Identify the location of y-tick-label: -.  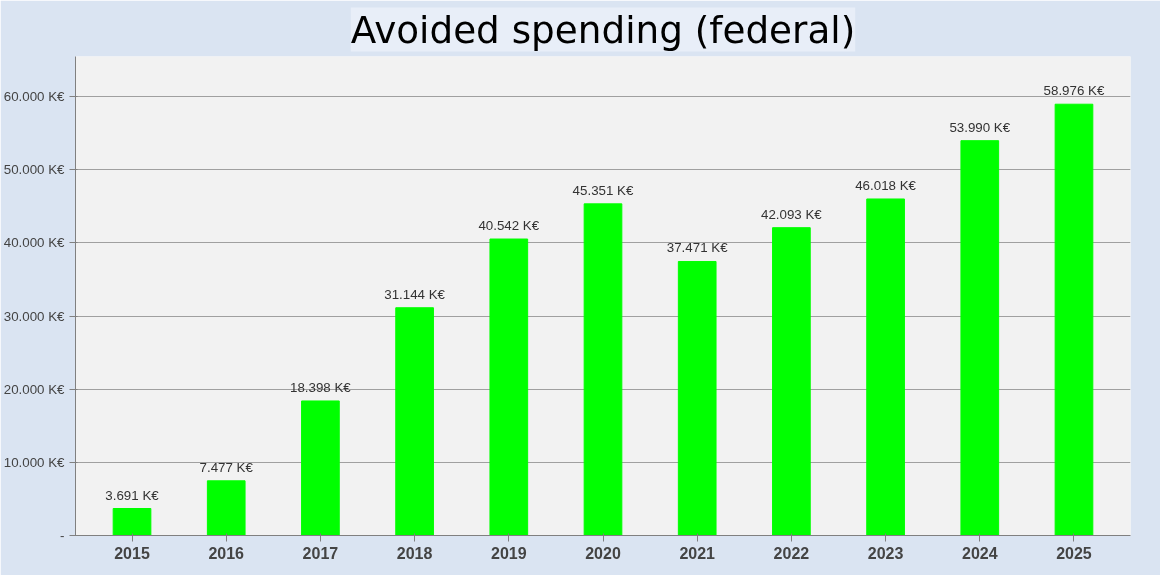
(62, 535).